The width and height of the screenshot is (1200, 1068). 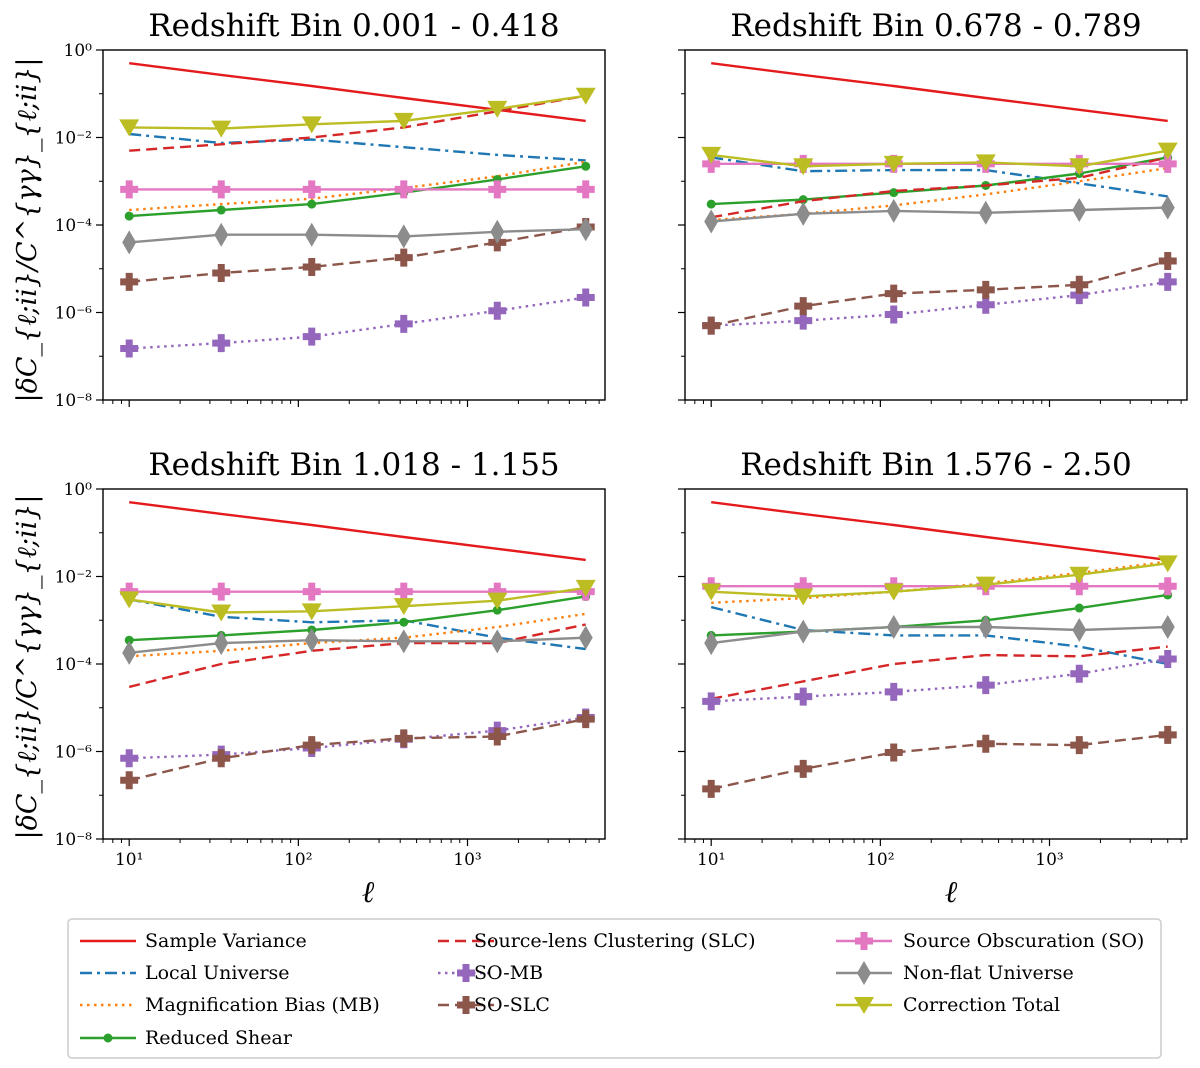 What do you see at coordinates (936, 465) in the screenshot?
I see `panel-title: Redshift Bin 1.576 - 2.50` at bounding box center [936, 465].